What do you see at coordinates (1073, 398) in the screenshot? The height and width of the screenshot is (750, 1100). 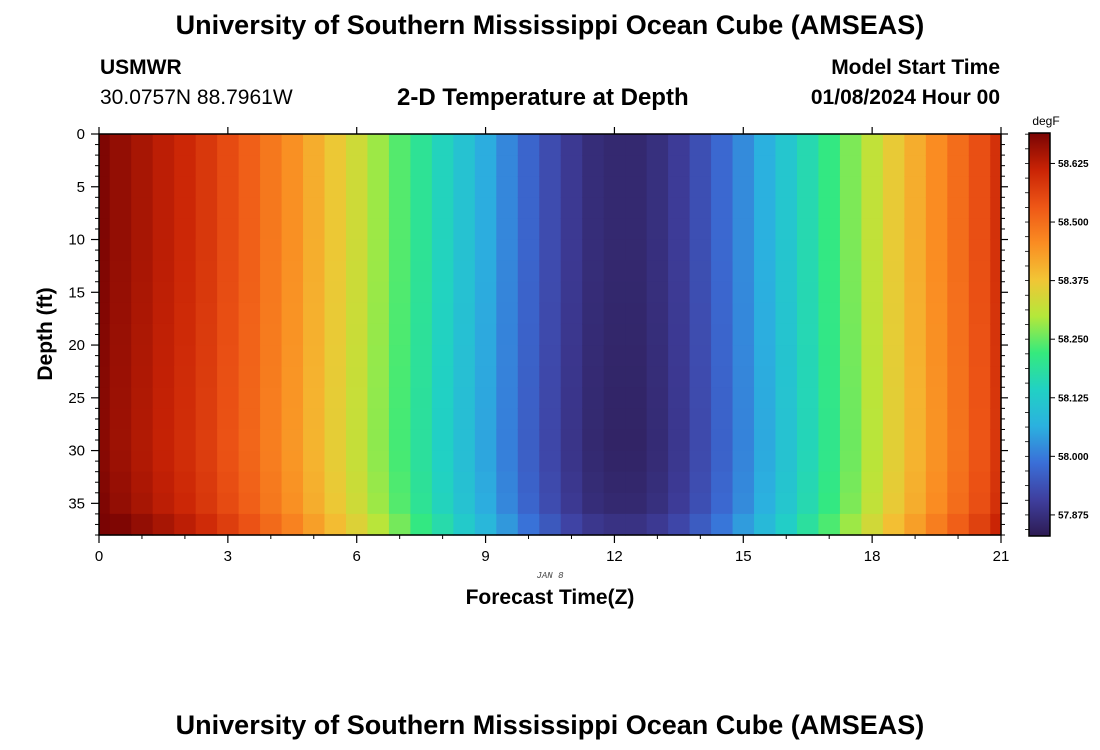 I see `colorbar-tick-label: 58.125` at bounding box center [1073, 398].